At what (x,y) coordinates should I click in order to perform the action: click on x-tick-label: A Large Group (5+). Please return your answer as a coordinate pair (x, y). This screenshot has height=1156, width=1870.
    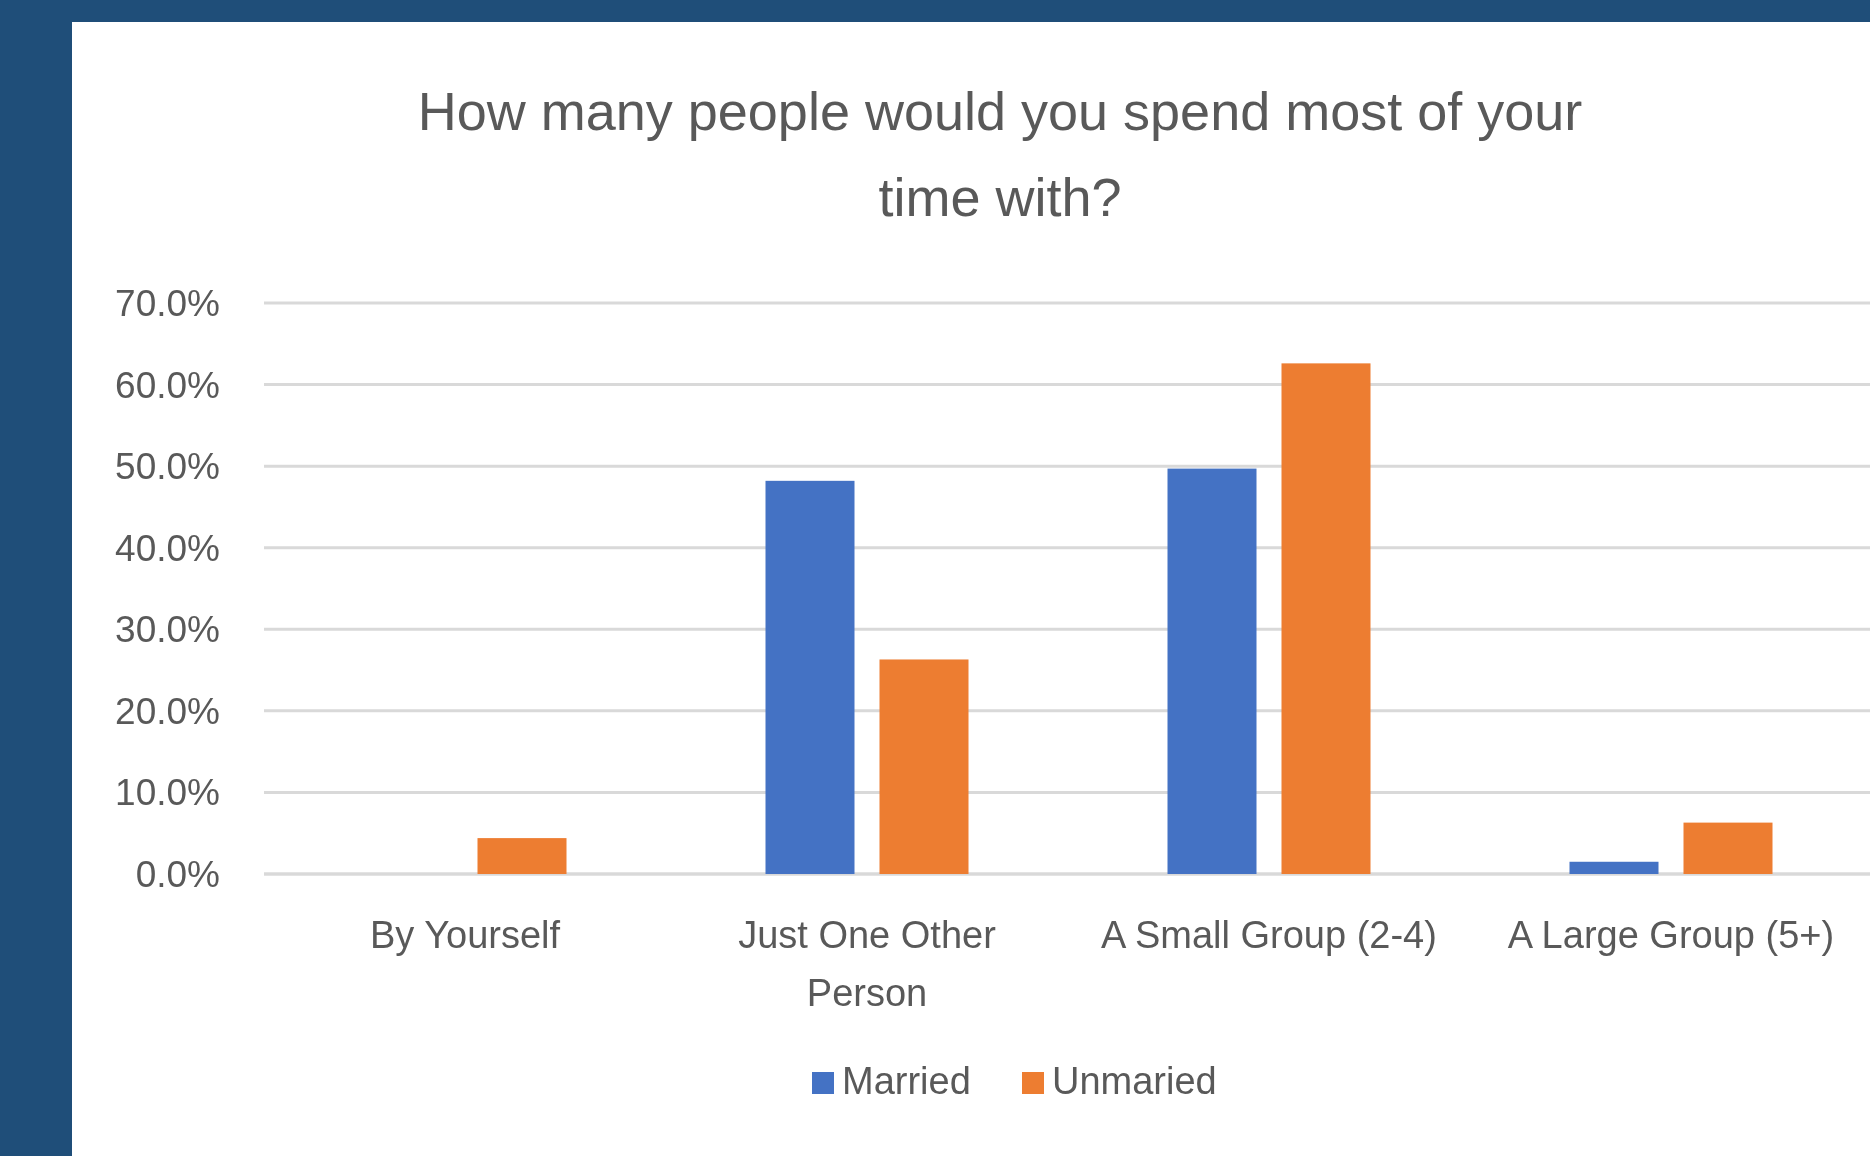
    Looking at the image, I should click on (1671, 935).